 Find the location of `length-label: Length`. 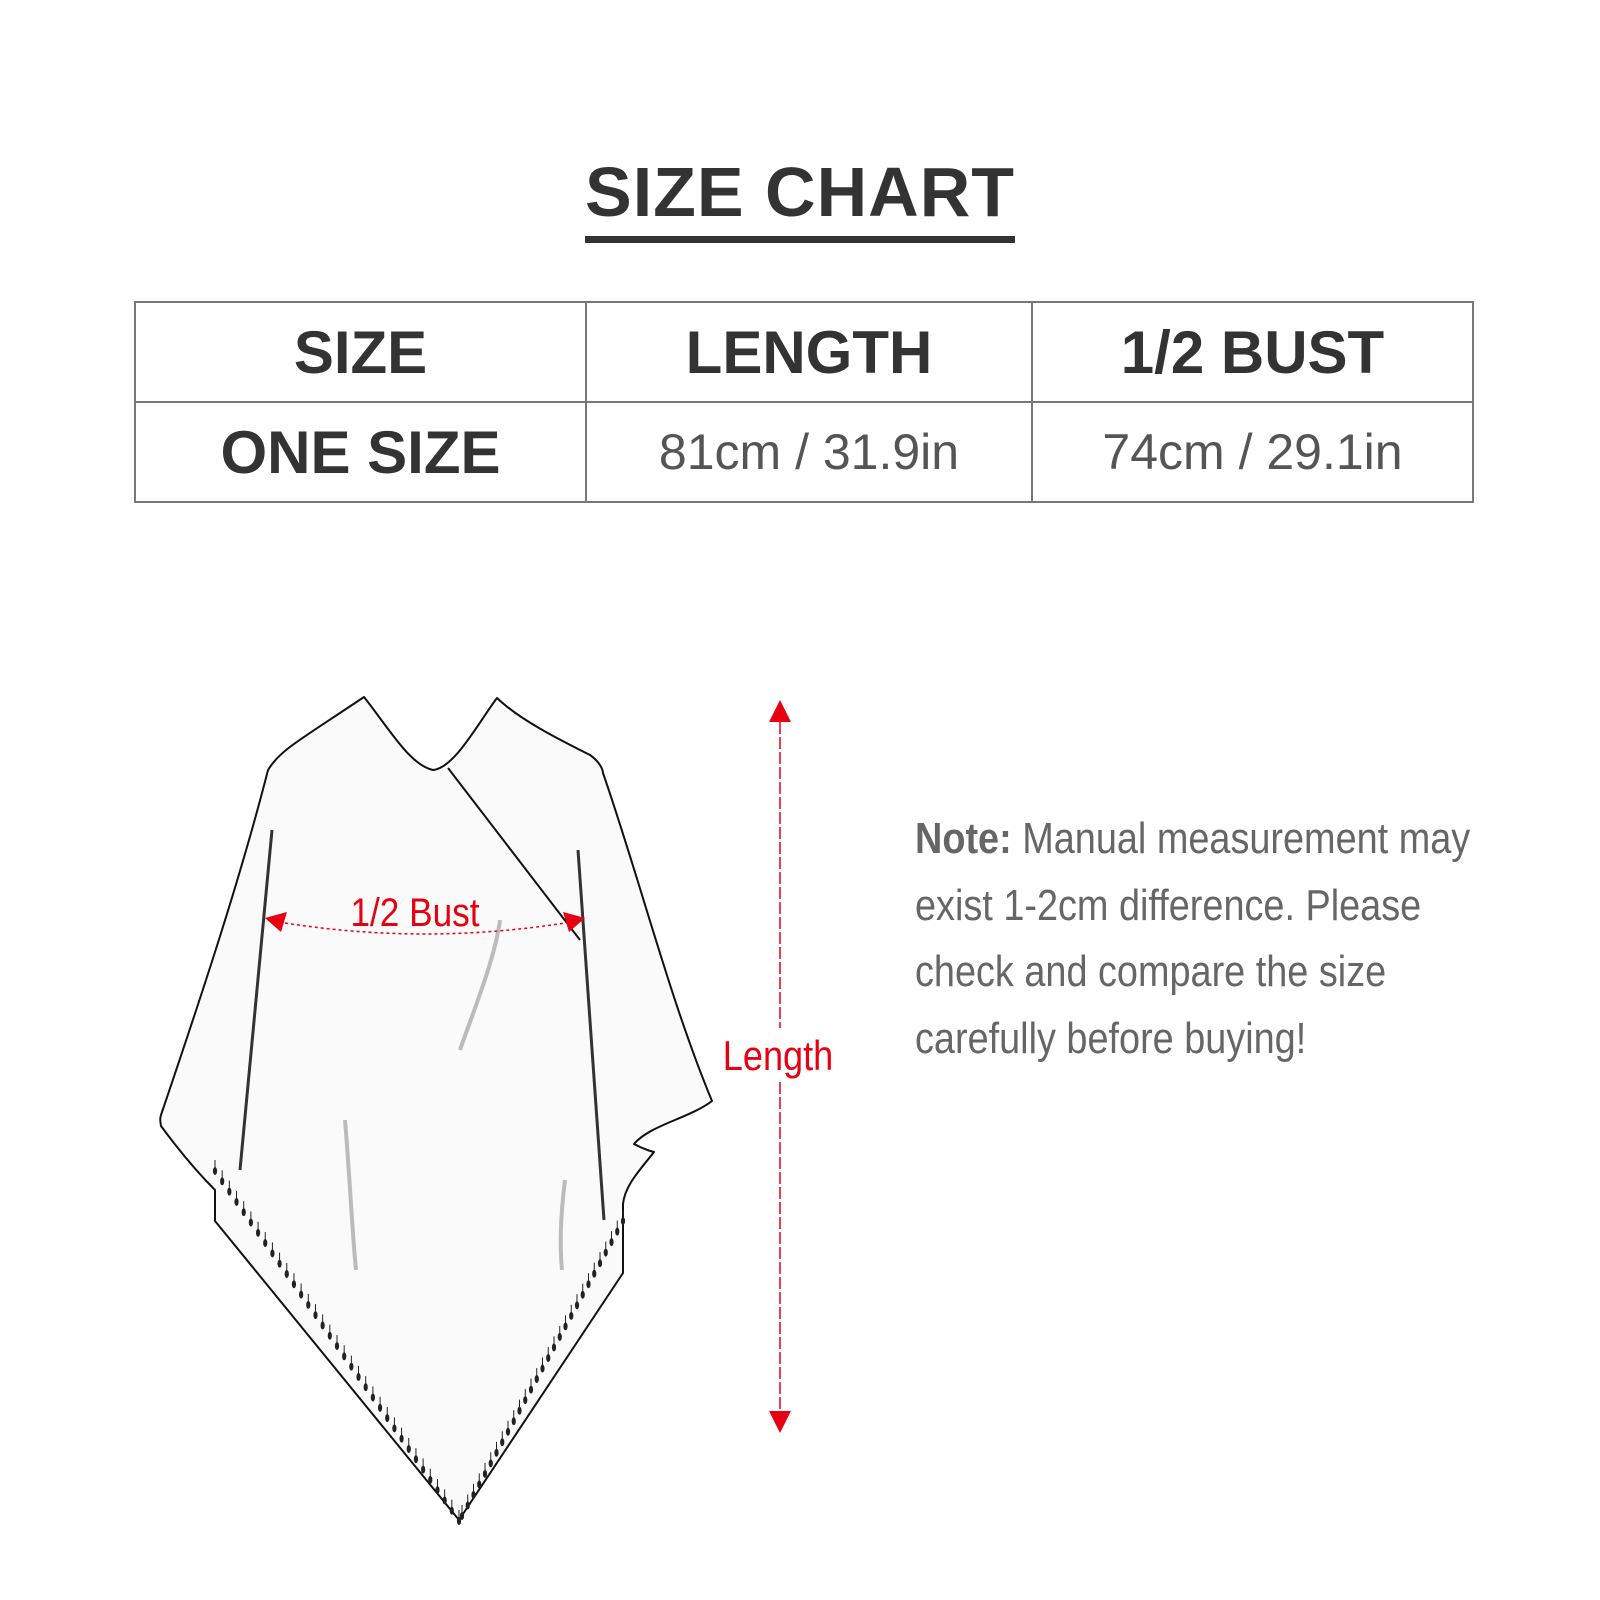

length-label: Length is located at coordinates (778, 1057).